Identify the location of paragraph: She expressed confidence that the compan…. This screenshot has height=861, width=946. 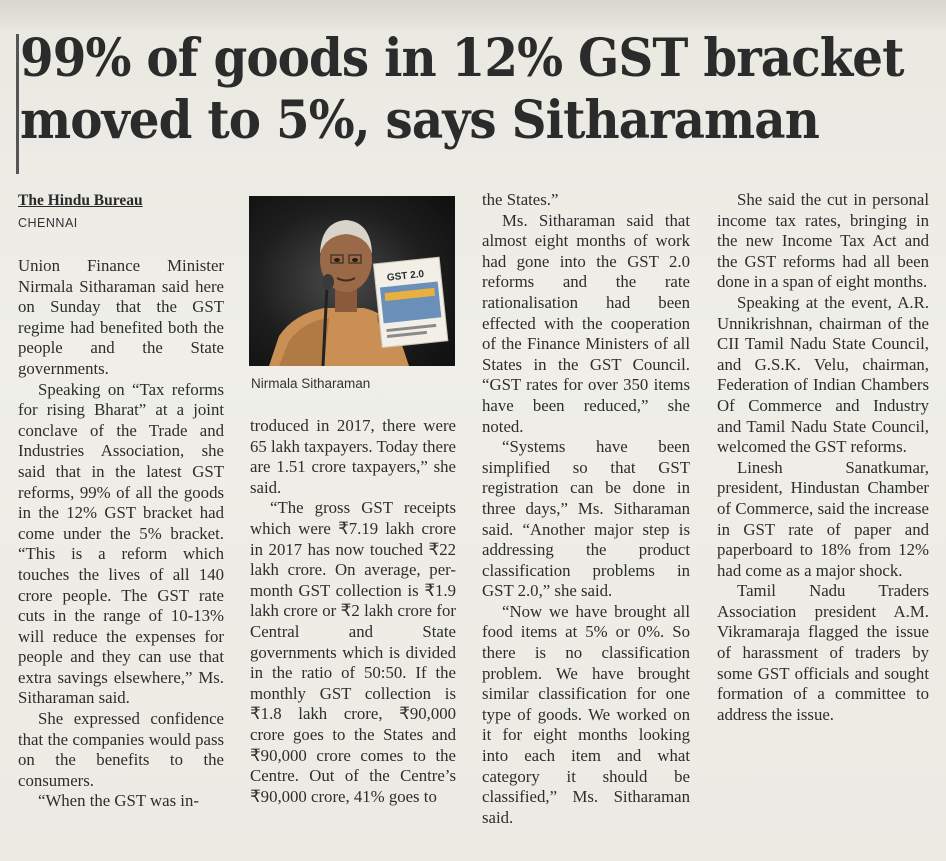
(121, 749).